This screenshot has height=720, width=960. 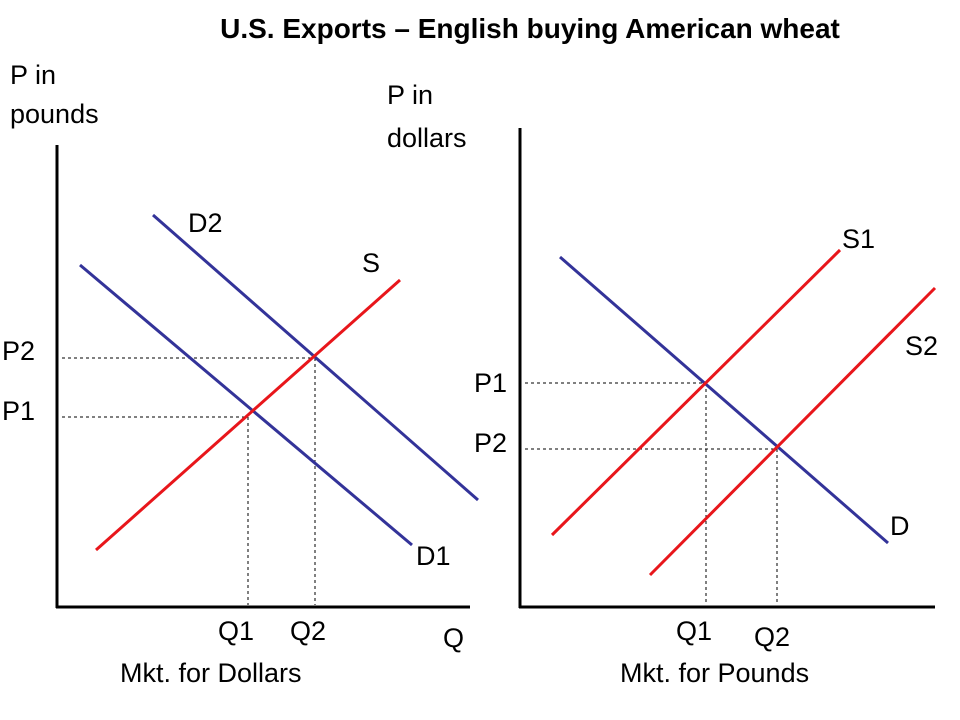 What do you see at coordinates (900, 526) in the screenshot?
I see `curve-label: D` at bounding box center [900, 526].